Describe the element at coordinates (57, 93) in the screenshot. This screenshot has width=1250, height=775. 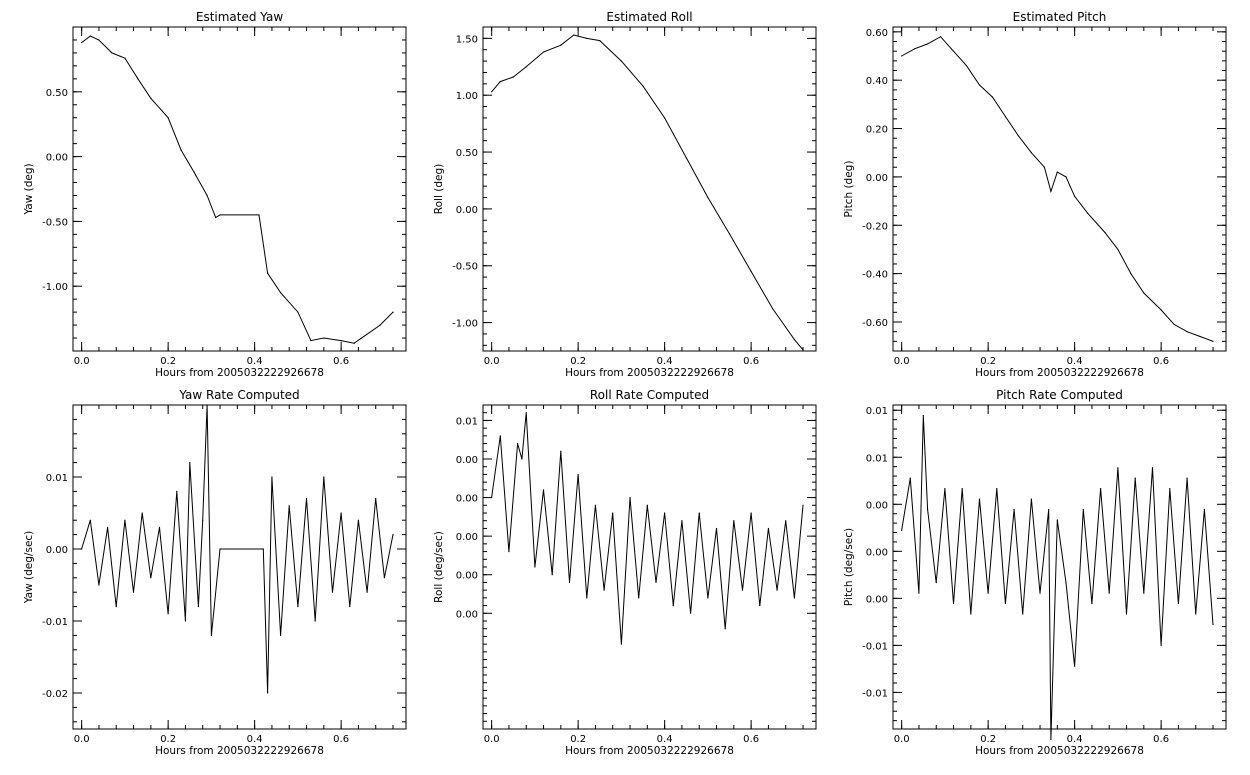
I see `yaw-ytick-label: 0.50` at that location.